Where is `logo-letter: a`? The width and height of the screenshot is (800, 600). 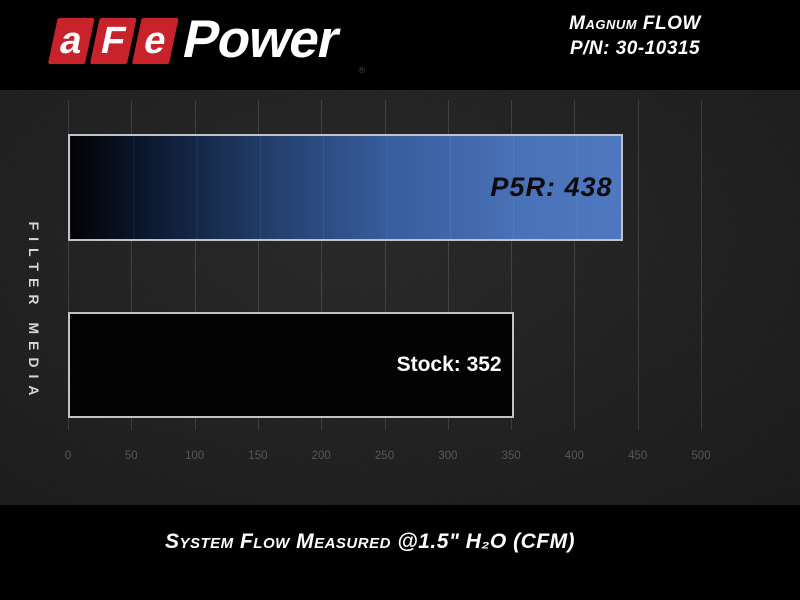 logo-letter: a is located at coordinates (71, 41).